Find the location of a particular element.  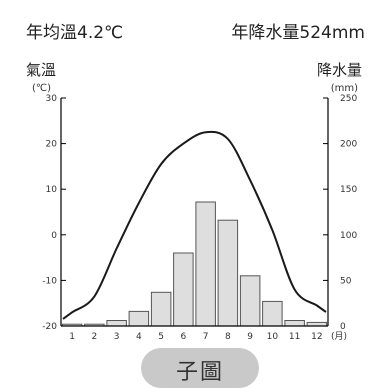

right-axis-tick-label: 250 is located at coordinates (348, 99).